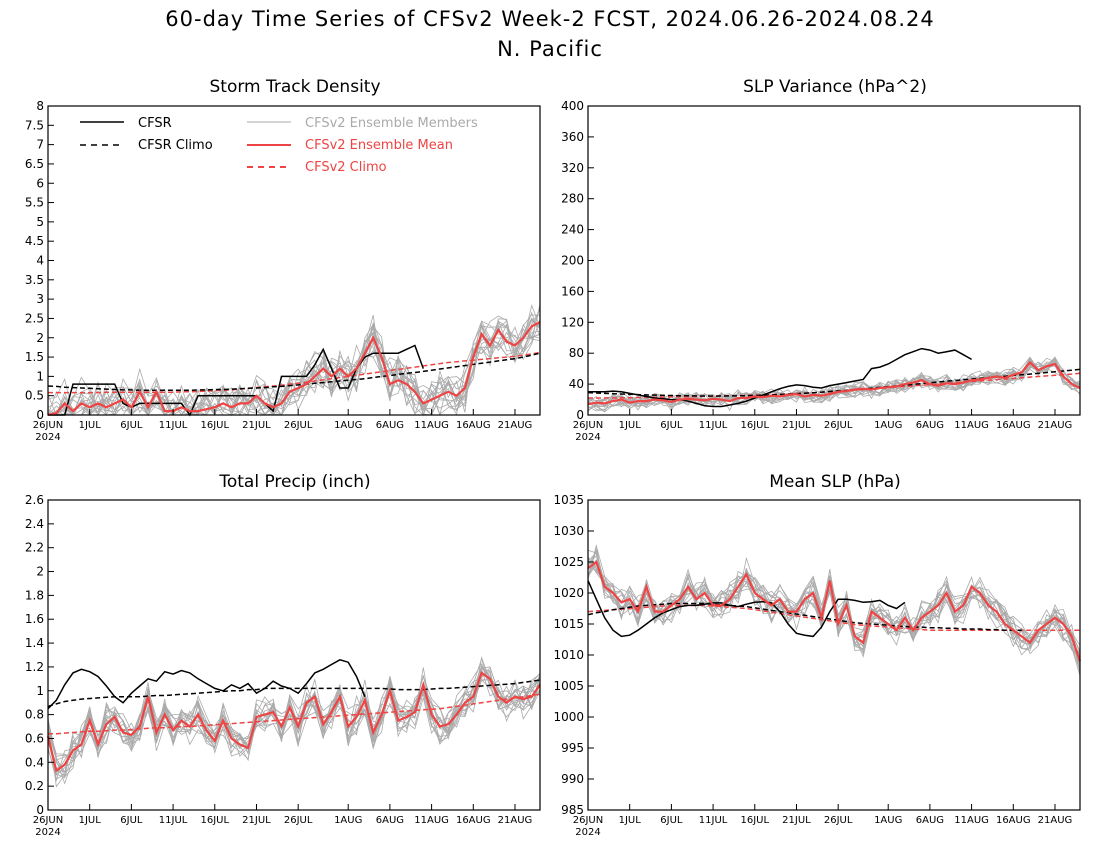 Image resolution: width=1100 pixels, height=850 pixels. Describe the element at coordinates (40, 145) in the screenshot. I see `y-tick-label: 7` at that location.